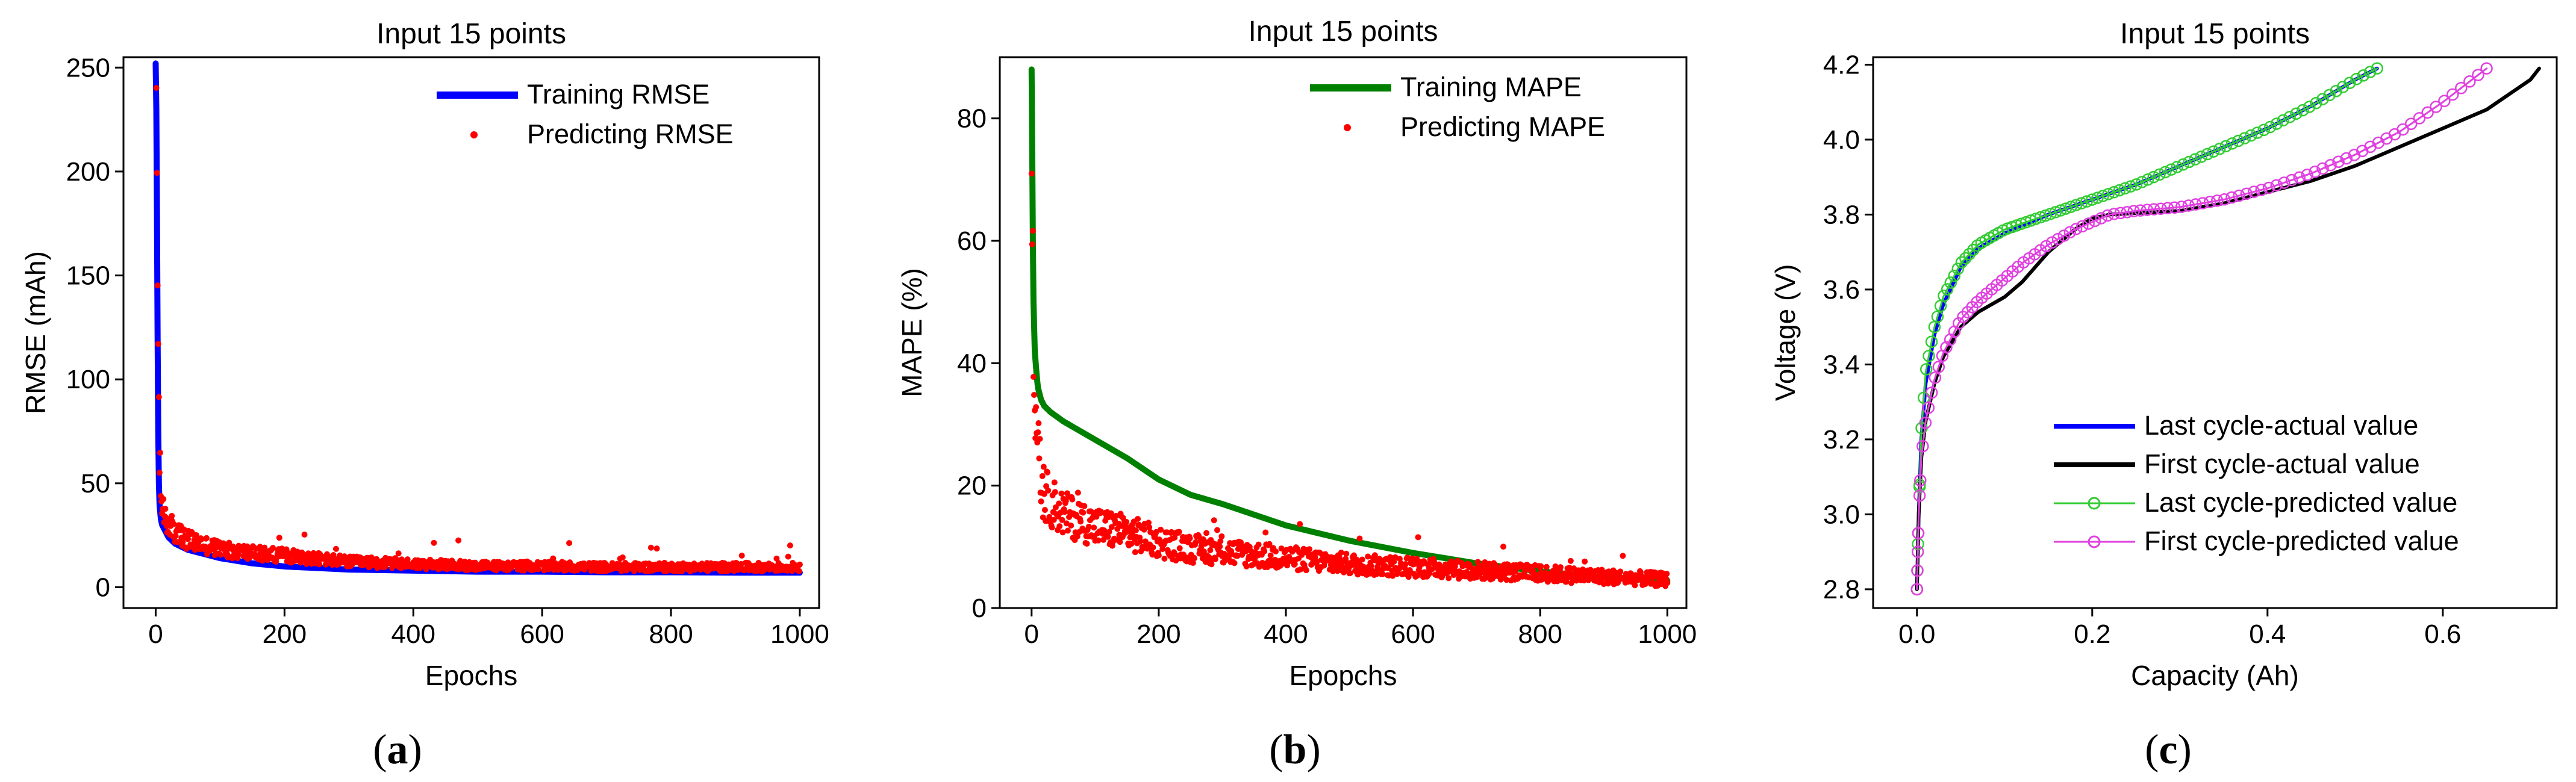 This screenshot has width=2576, height=782. What do you see at coordinates (618, 94) in the screenshot?
I see `legend-label: Training RMSE` at bounding box center [618, 94].